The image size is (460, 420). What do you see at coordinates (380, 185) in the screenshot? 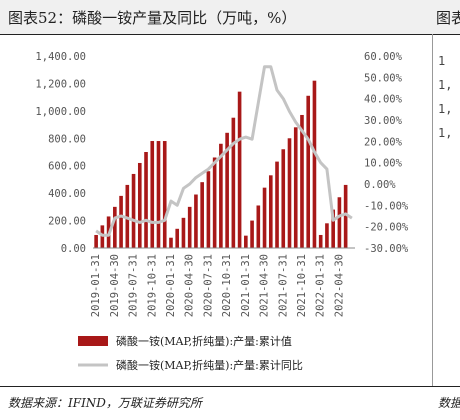
I see `y-right-tick-label: 0.00%` at bounding box center [380, 185].